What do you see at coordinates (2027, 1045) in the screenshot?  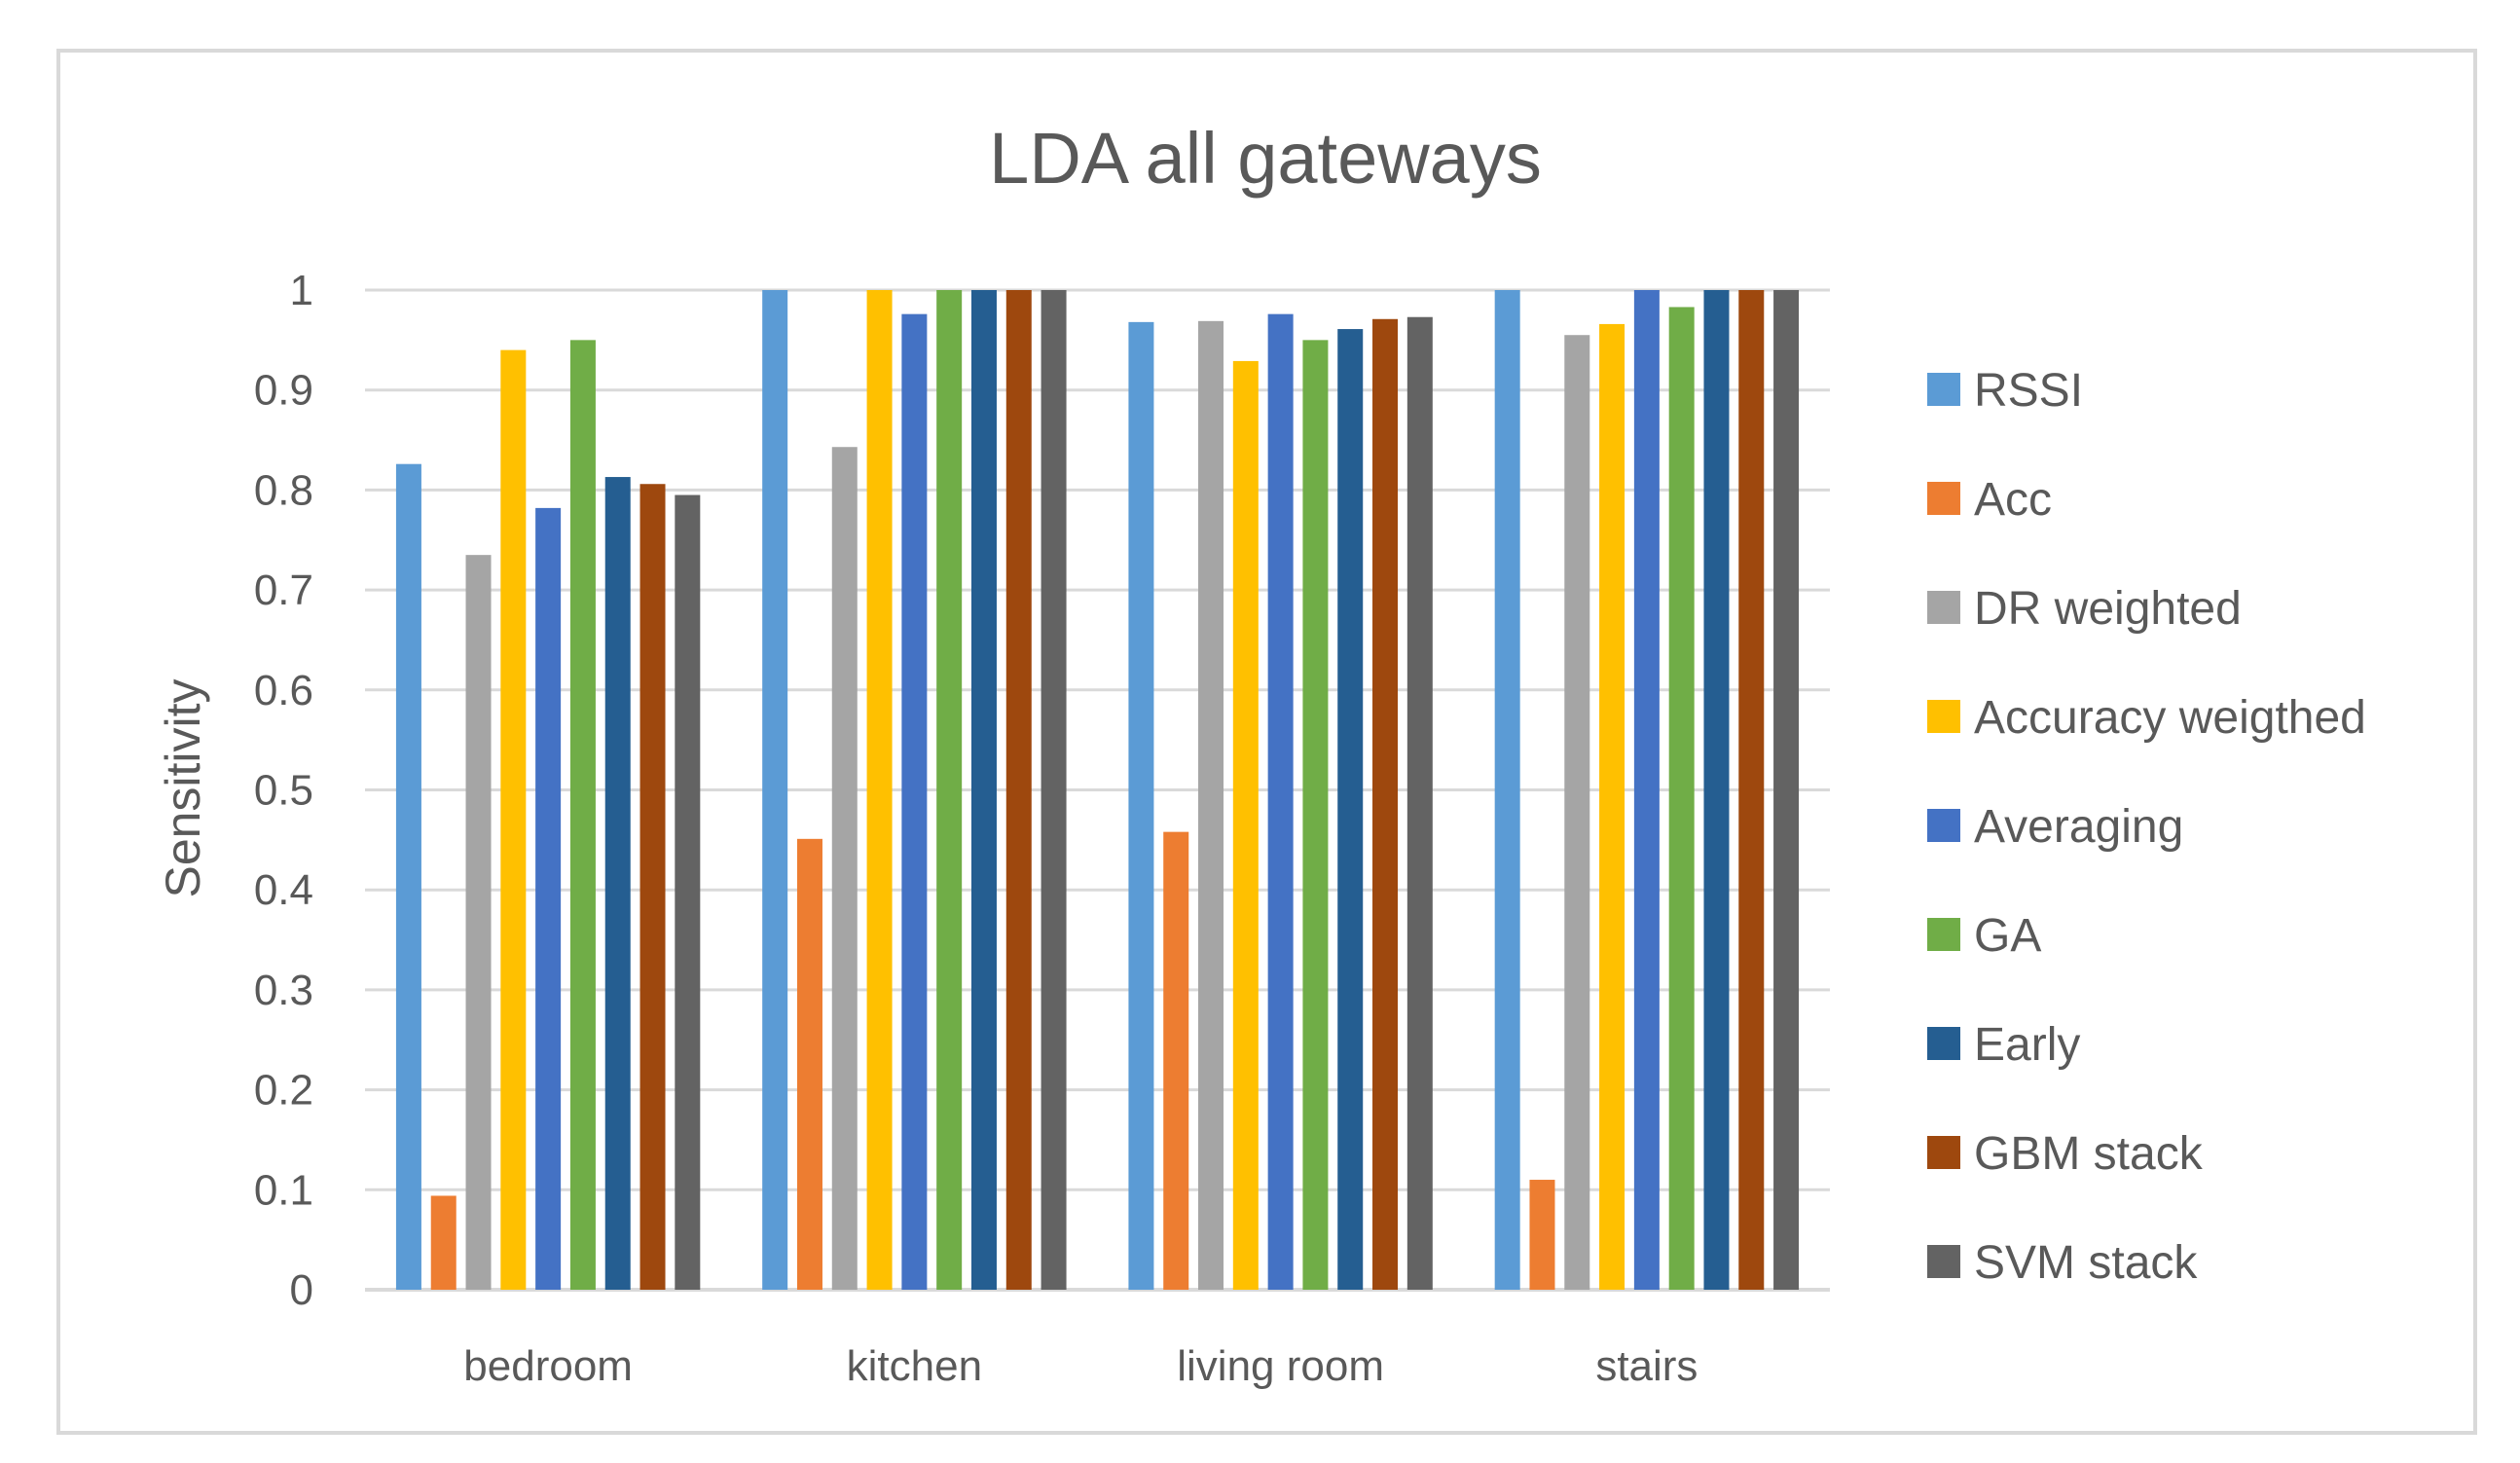 I see `legend-label: Early` at bounding box center [2027, 1045].